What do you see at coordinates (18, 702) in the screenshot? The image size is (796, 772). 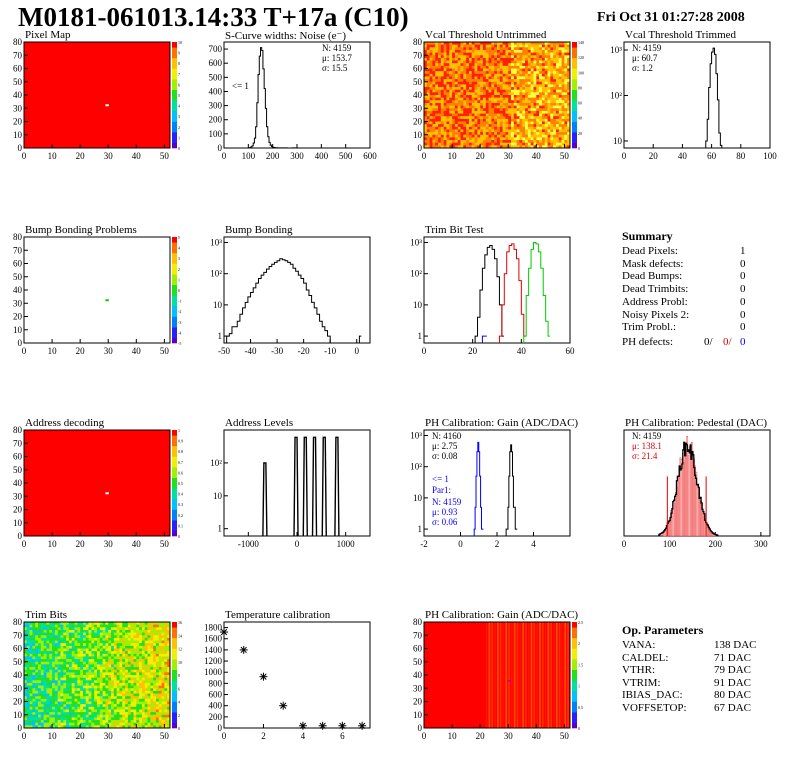 I see `y-tick-label: 20` at bounding box center [18, 702].